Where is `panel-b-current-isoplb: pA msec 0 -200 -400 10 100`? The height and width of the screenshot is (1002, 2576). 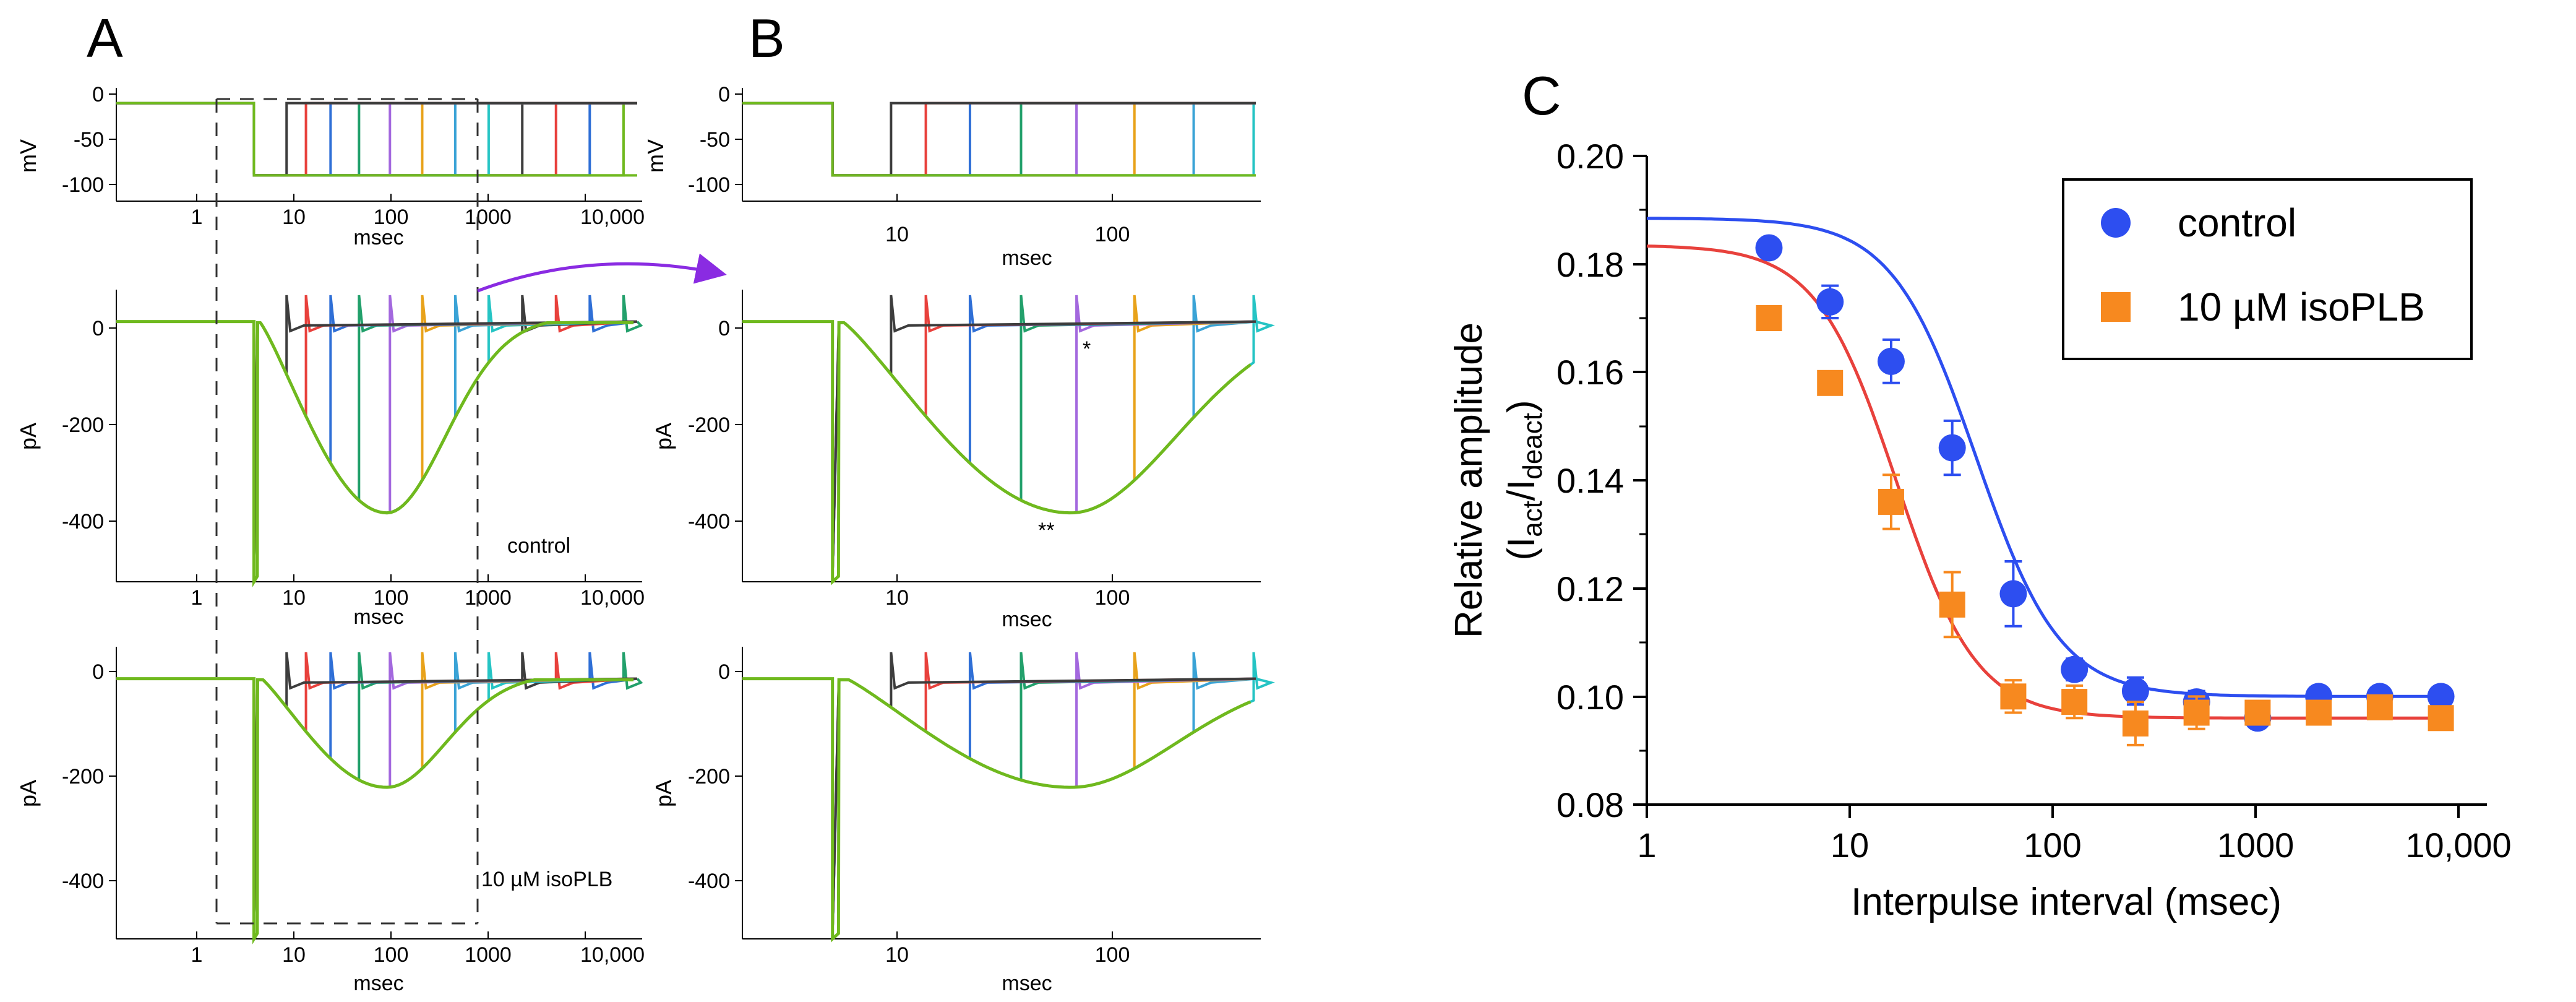
panel-b-current-isoplb: pA msec 0 -200 -400 10 100 is located at coordinates (963, 821).